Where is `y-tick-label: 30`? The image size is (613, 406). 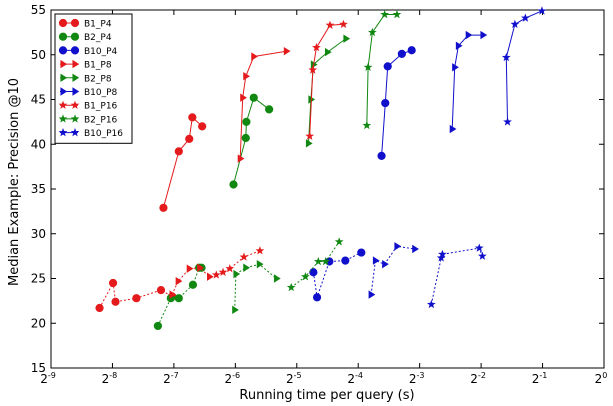 y-tick-label: 30 is located at coordinates (38, 234).